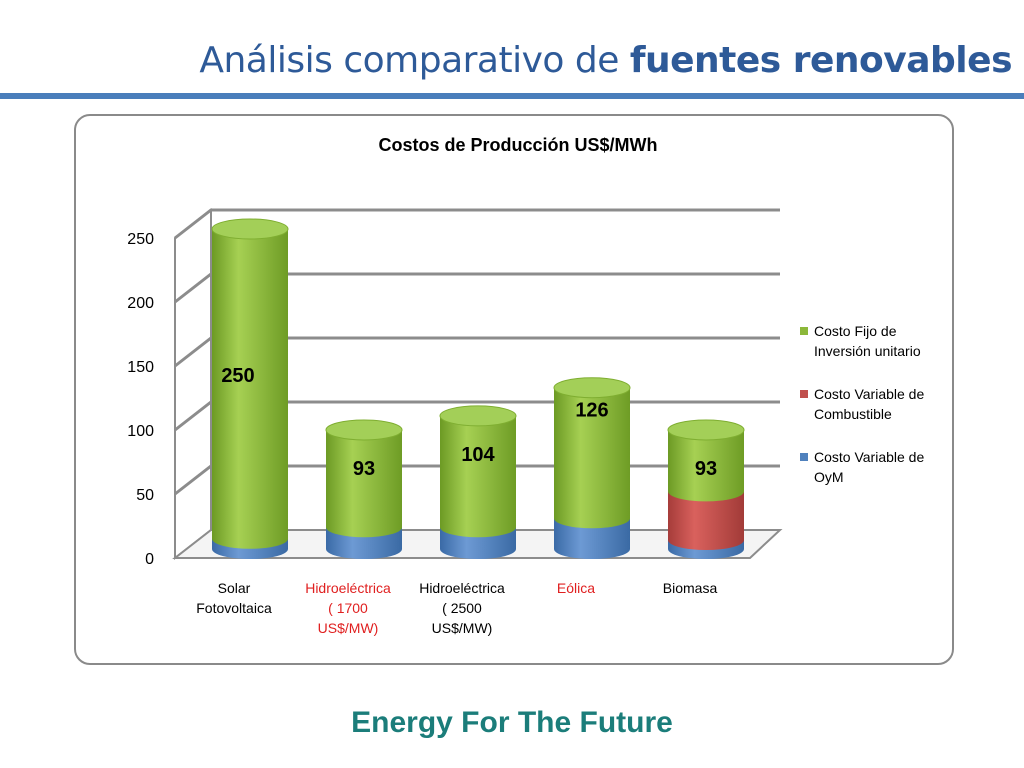  Describe the element at coordinates (140, 239) in the screenshot. I see `y-tick-label: 250` at that location.